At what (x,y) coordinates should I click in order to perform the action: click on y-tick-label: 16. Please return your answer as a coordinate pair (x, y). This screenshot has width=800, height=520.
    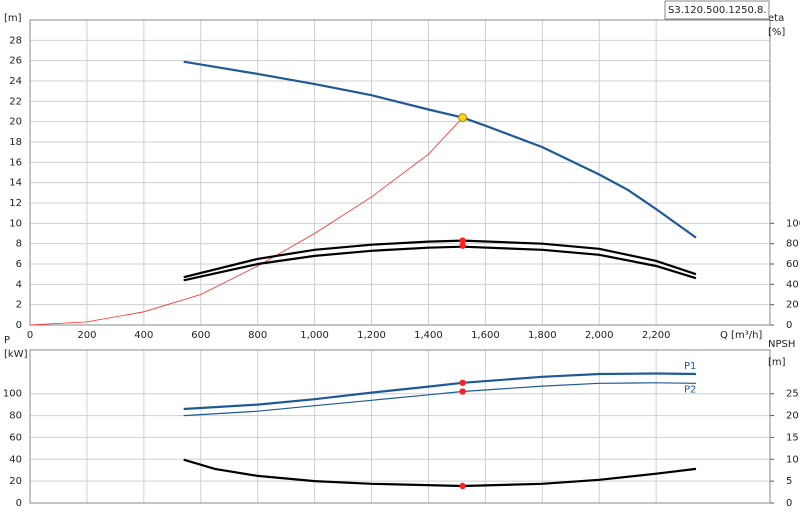
    Looking at the image, I should click on (15, 162).